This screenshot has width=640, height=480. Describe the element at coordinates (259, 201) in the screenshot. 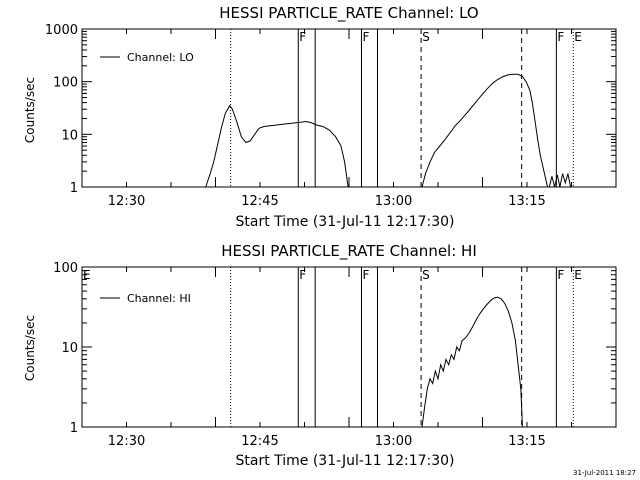

I see `lo-x-tick-label: 12:45` at that location.